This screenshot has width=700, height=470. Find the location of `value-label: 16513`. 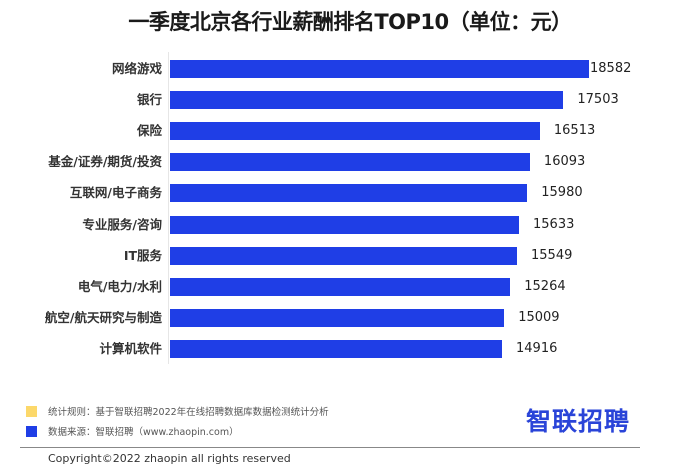

value-label: 16513 is located at coordinates (574, 131).